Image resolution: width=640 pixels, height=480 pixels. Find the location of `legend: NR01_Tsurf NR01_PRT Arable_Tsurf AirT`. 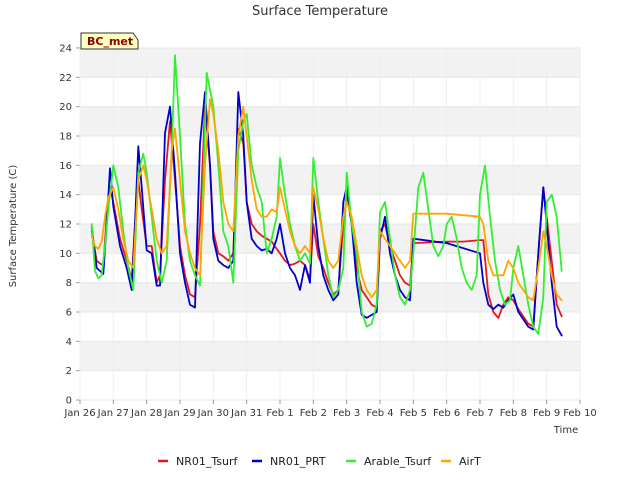

legend: NR01_Tsurf NR01_PRT Arable_Tsurf AirT is located at coordinates (319, 461).